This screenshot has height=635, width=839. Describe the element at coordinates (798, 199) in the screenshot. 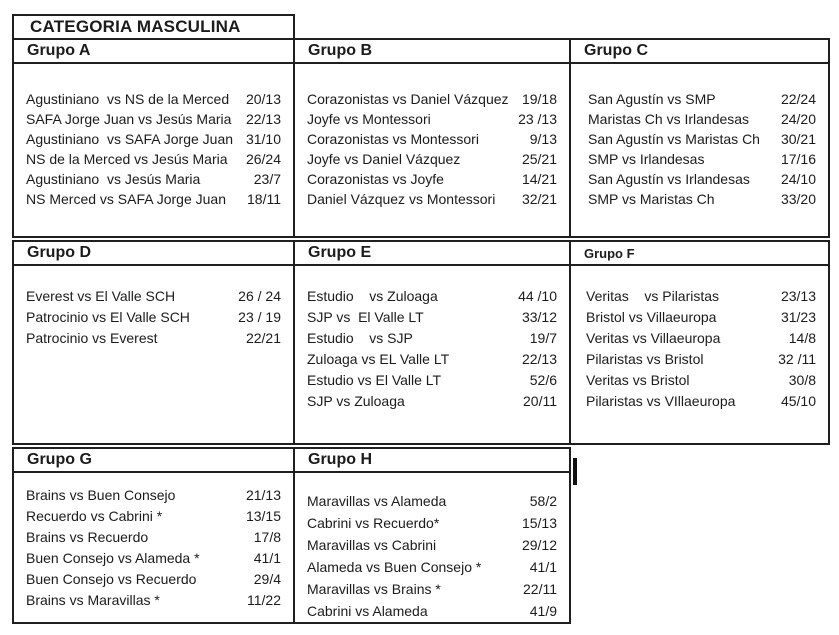

I see `match-score: 33/20` at that location.